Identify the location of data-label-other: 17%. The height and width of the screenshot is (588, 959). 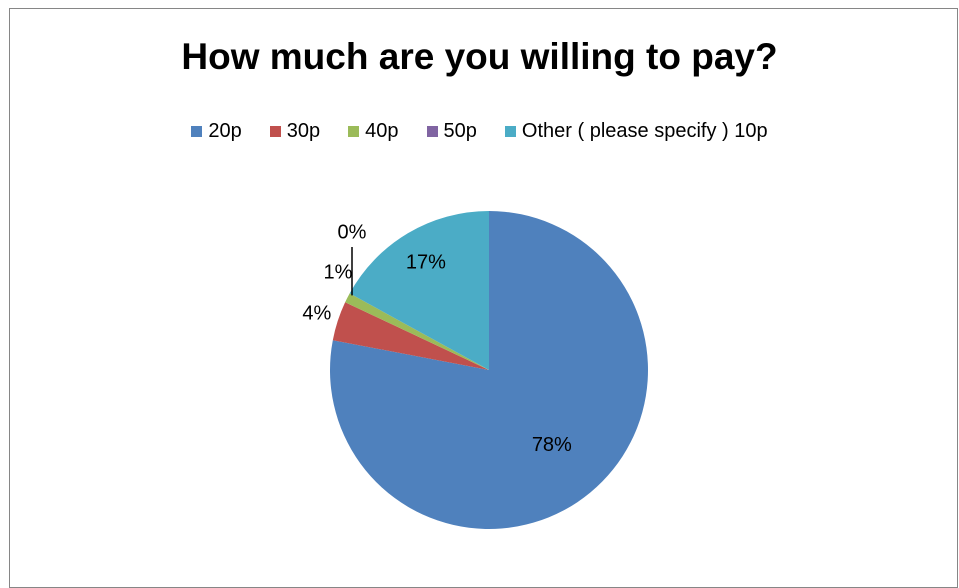
(426, 263).